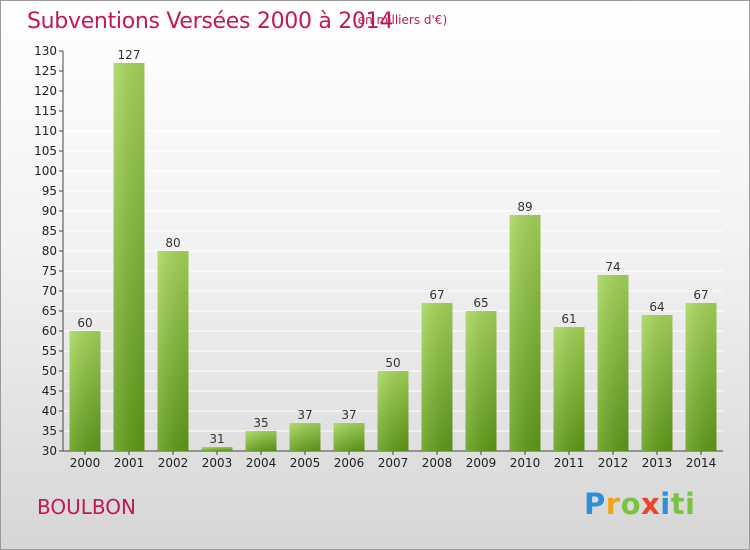 The image size is (750, 550). I want to click on y-tick-label: 70, so click(49, 291).